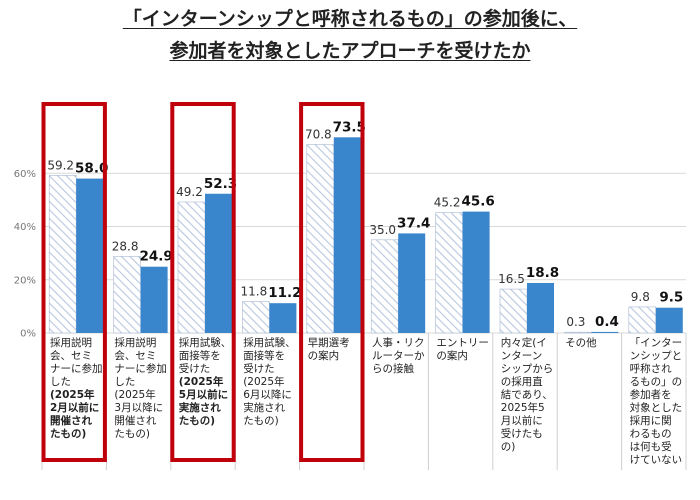  Describe the element at coordinates (25, 227) in the screenshot. I see `y-tick-label: 40%` at that location.